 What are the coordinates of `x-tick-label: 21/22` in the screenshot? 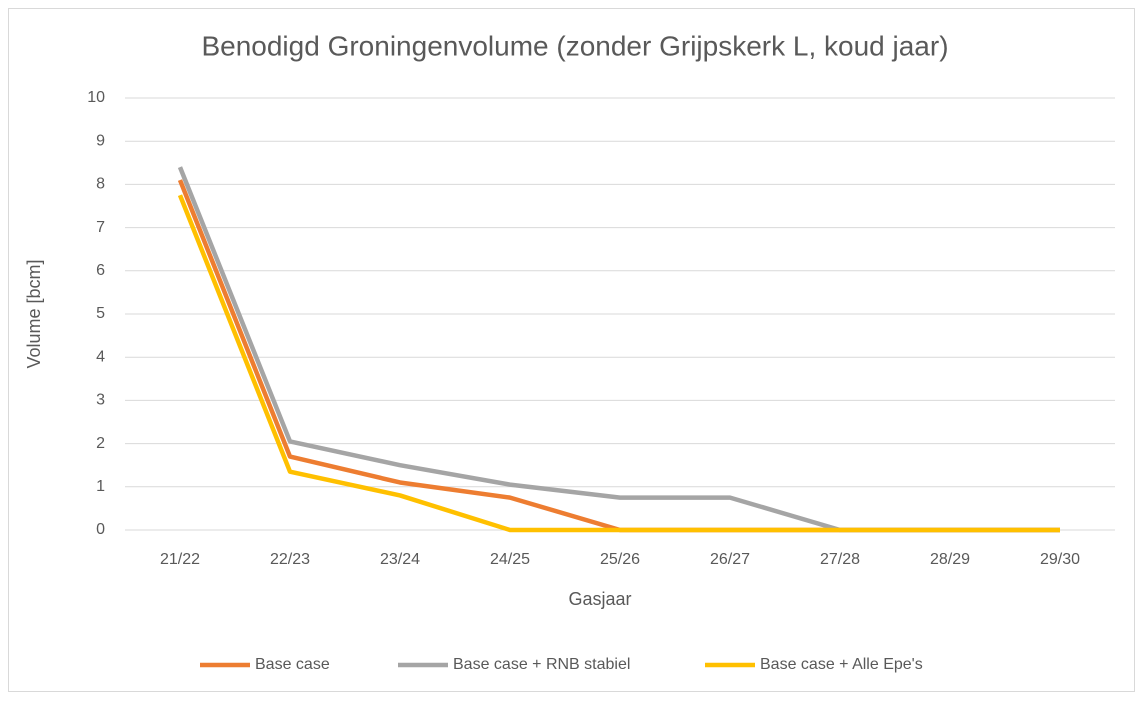 It's located at (180, 559).